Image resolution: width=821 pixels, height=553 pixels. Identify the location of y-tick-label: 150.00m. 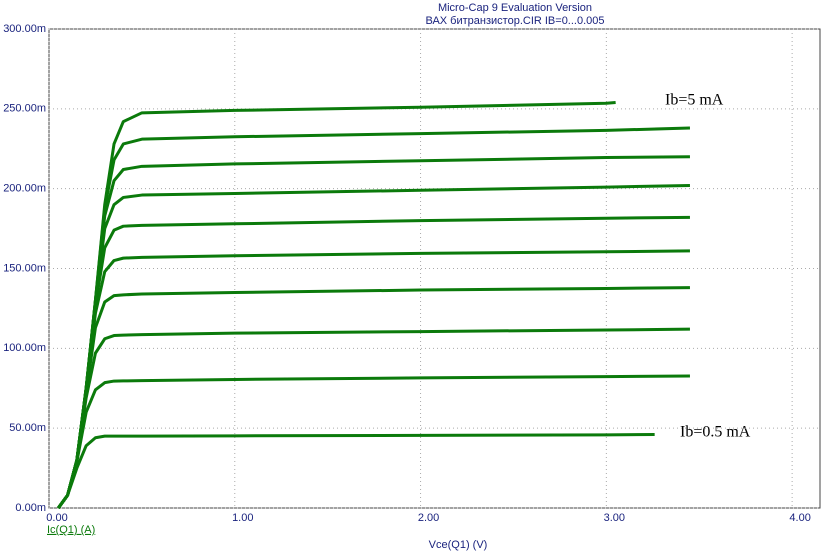
(24, 268).